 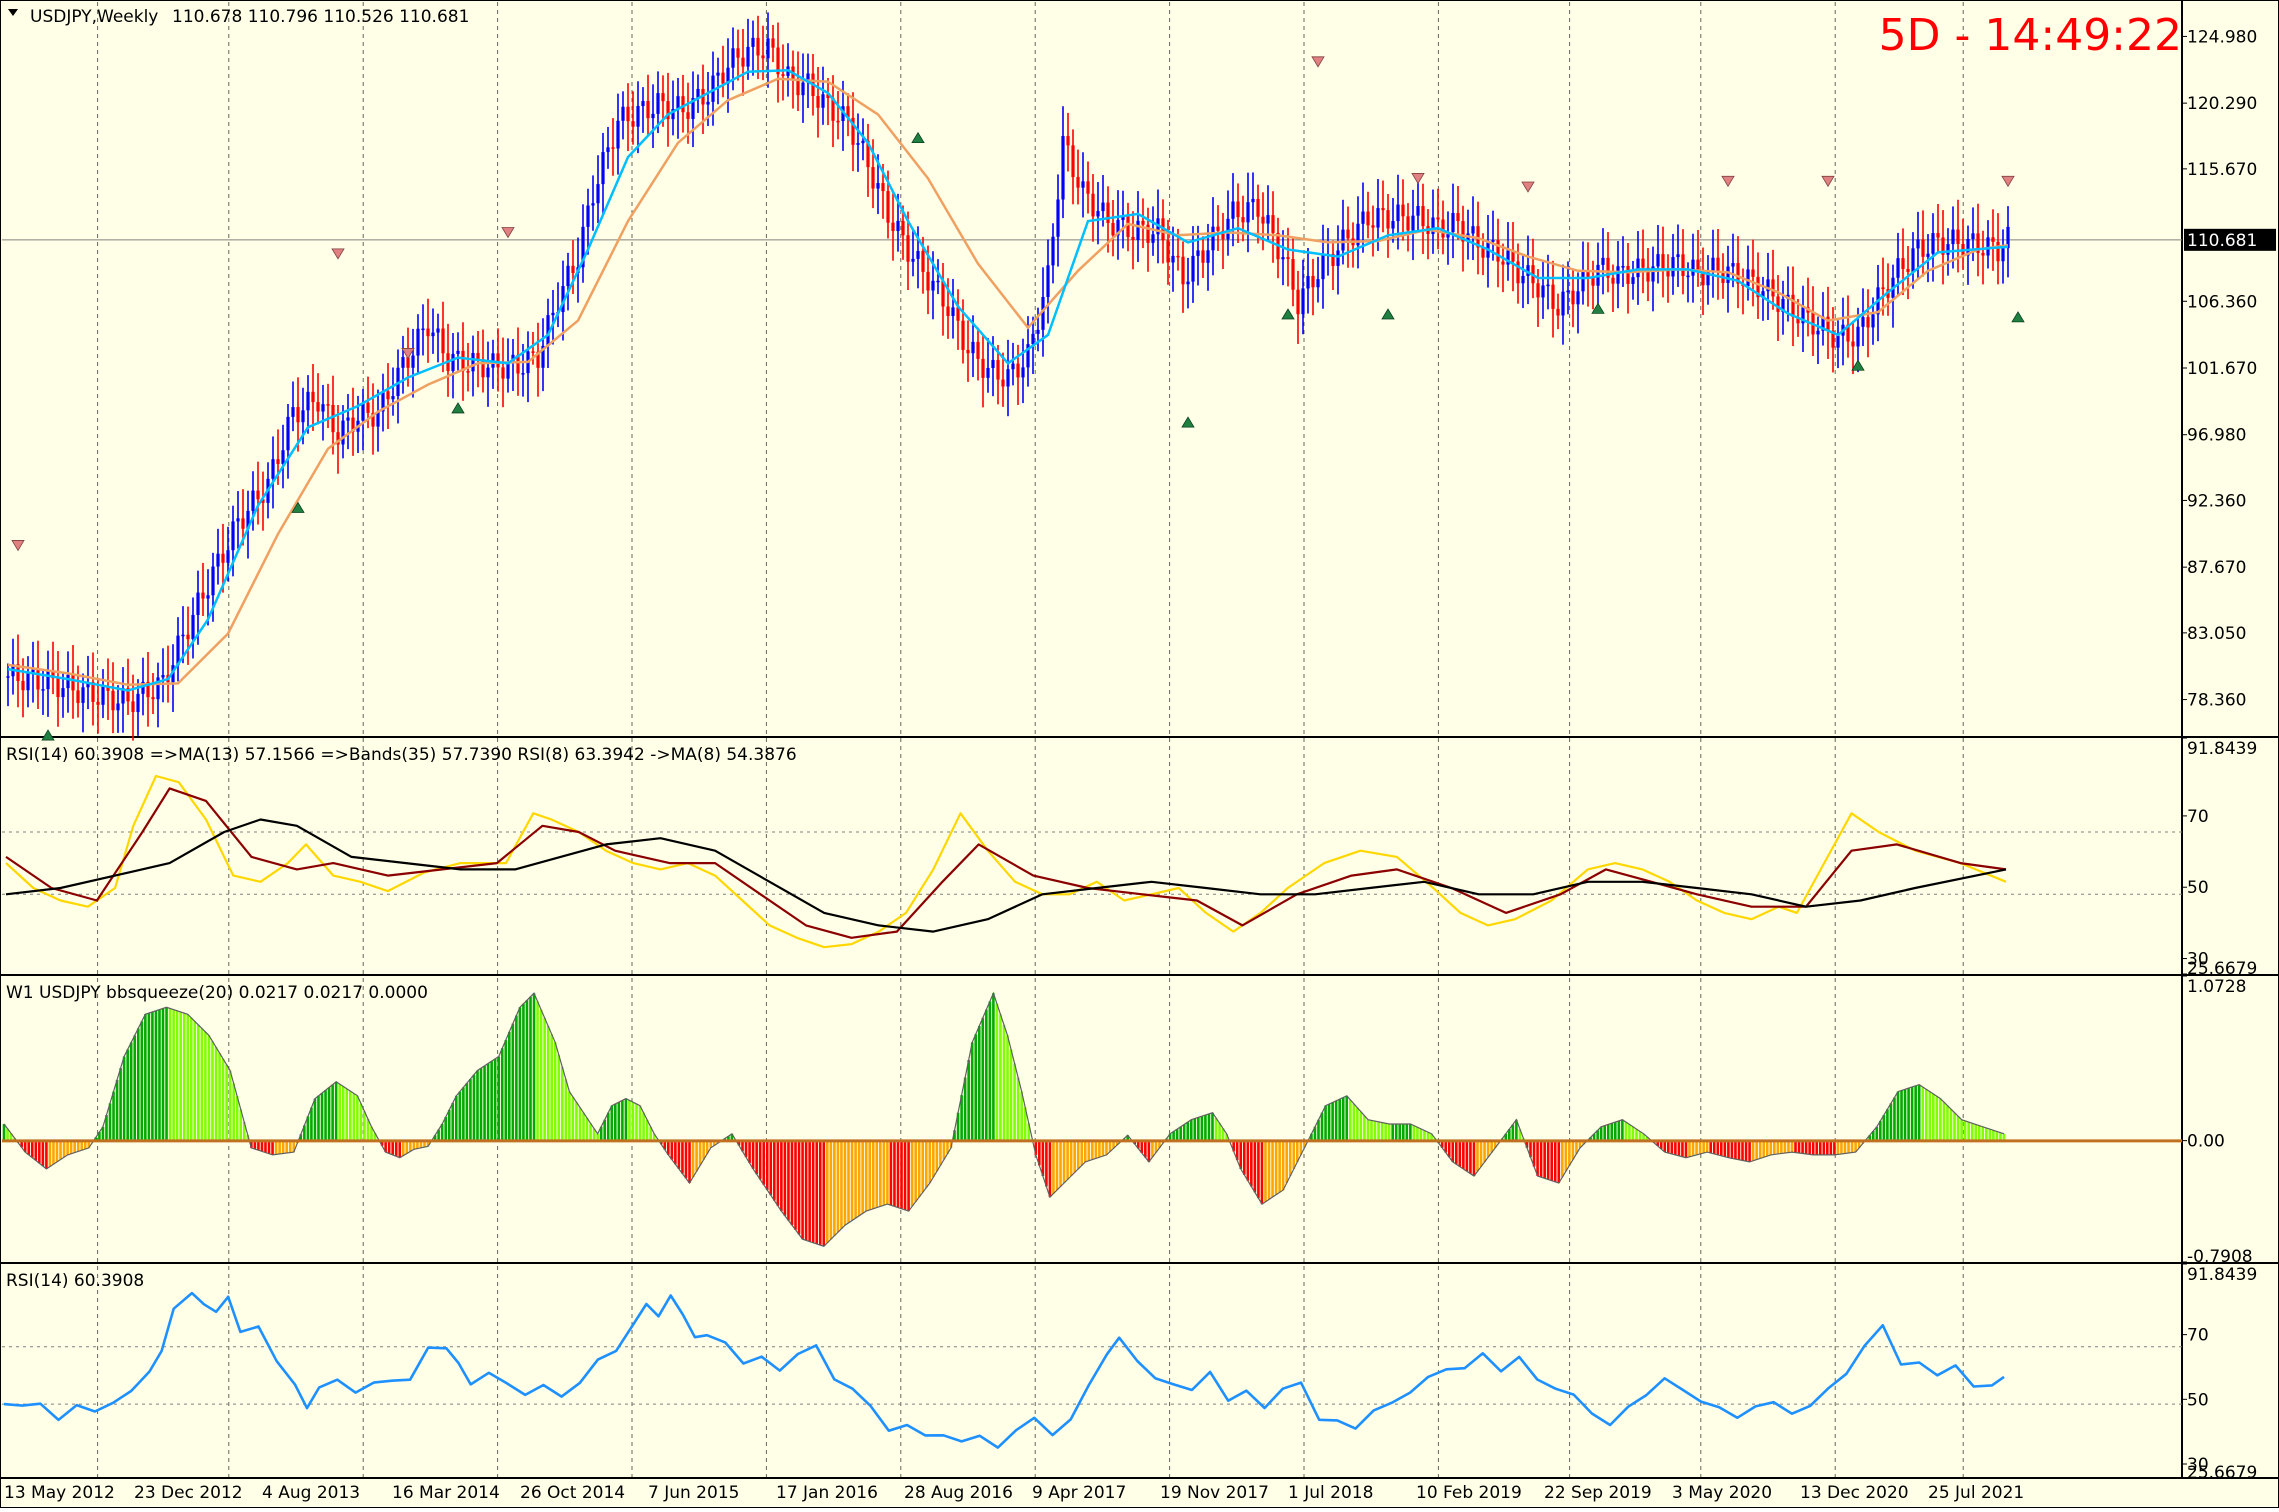 What do you see at coordinates (94, 17) in the screenshot?
I see `main-header-symbol: USDJPY,Weekly` at bounding box center [94, 17].